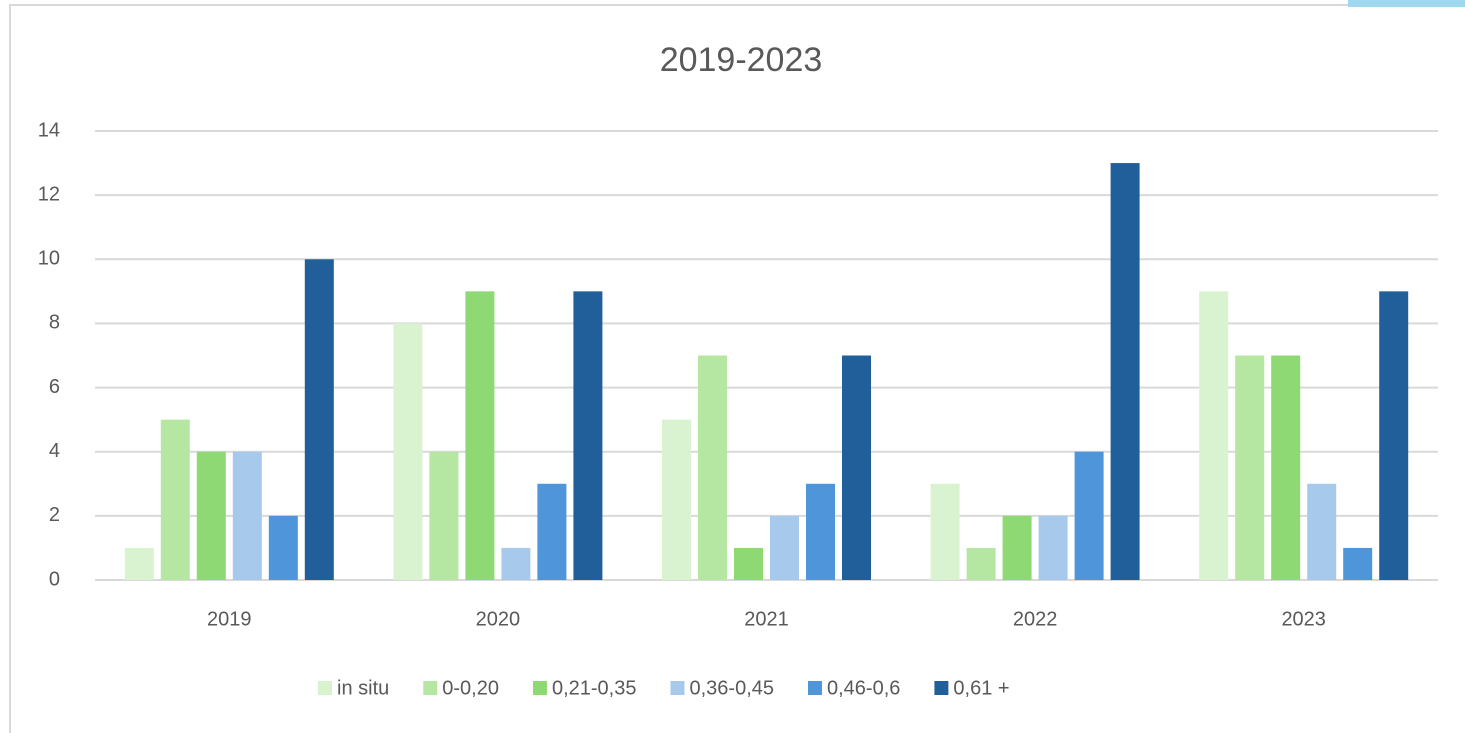  I want to click on legend-label: 0,61 +, so click(981, 688).